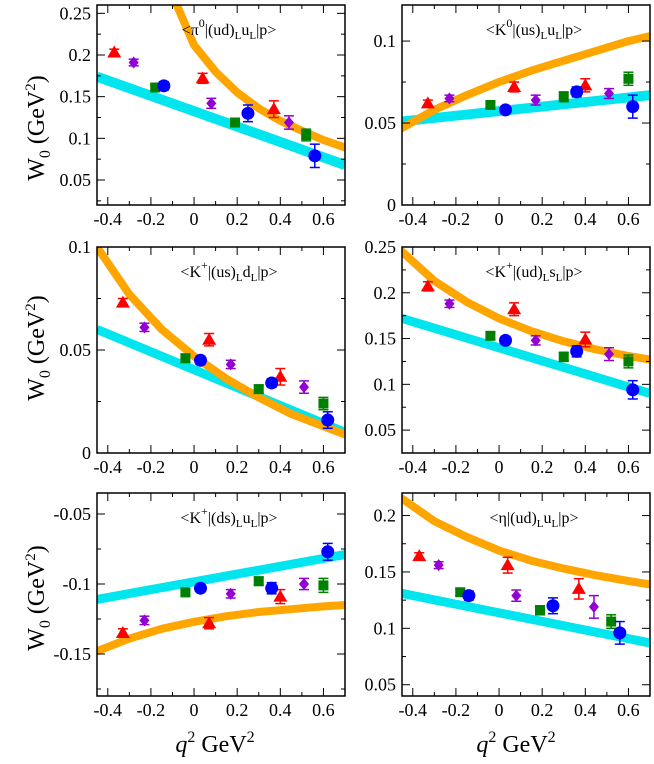 Image resolution: width=654 pixels, height=764 pixels. I want to click on y-axis-label-row1: W0 (GeV2), so click(38, 127).